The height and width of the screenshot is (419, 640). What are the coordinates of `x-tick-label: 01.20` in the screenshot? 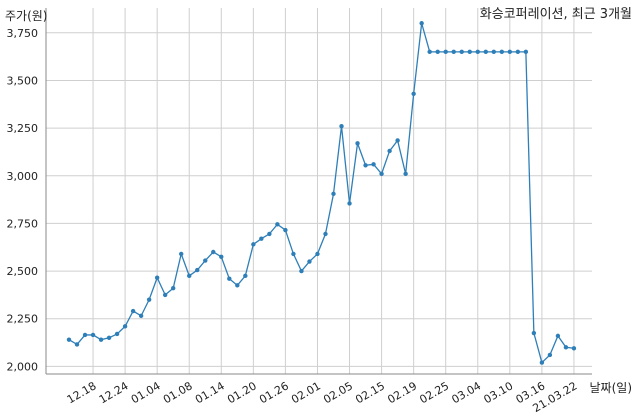 It's located at (242, 392).